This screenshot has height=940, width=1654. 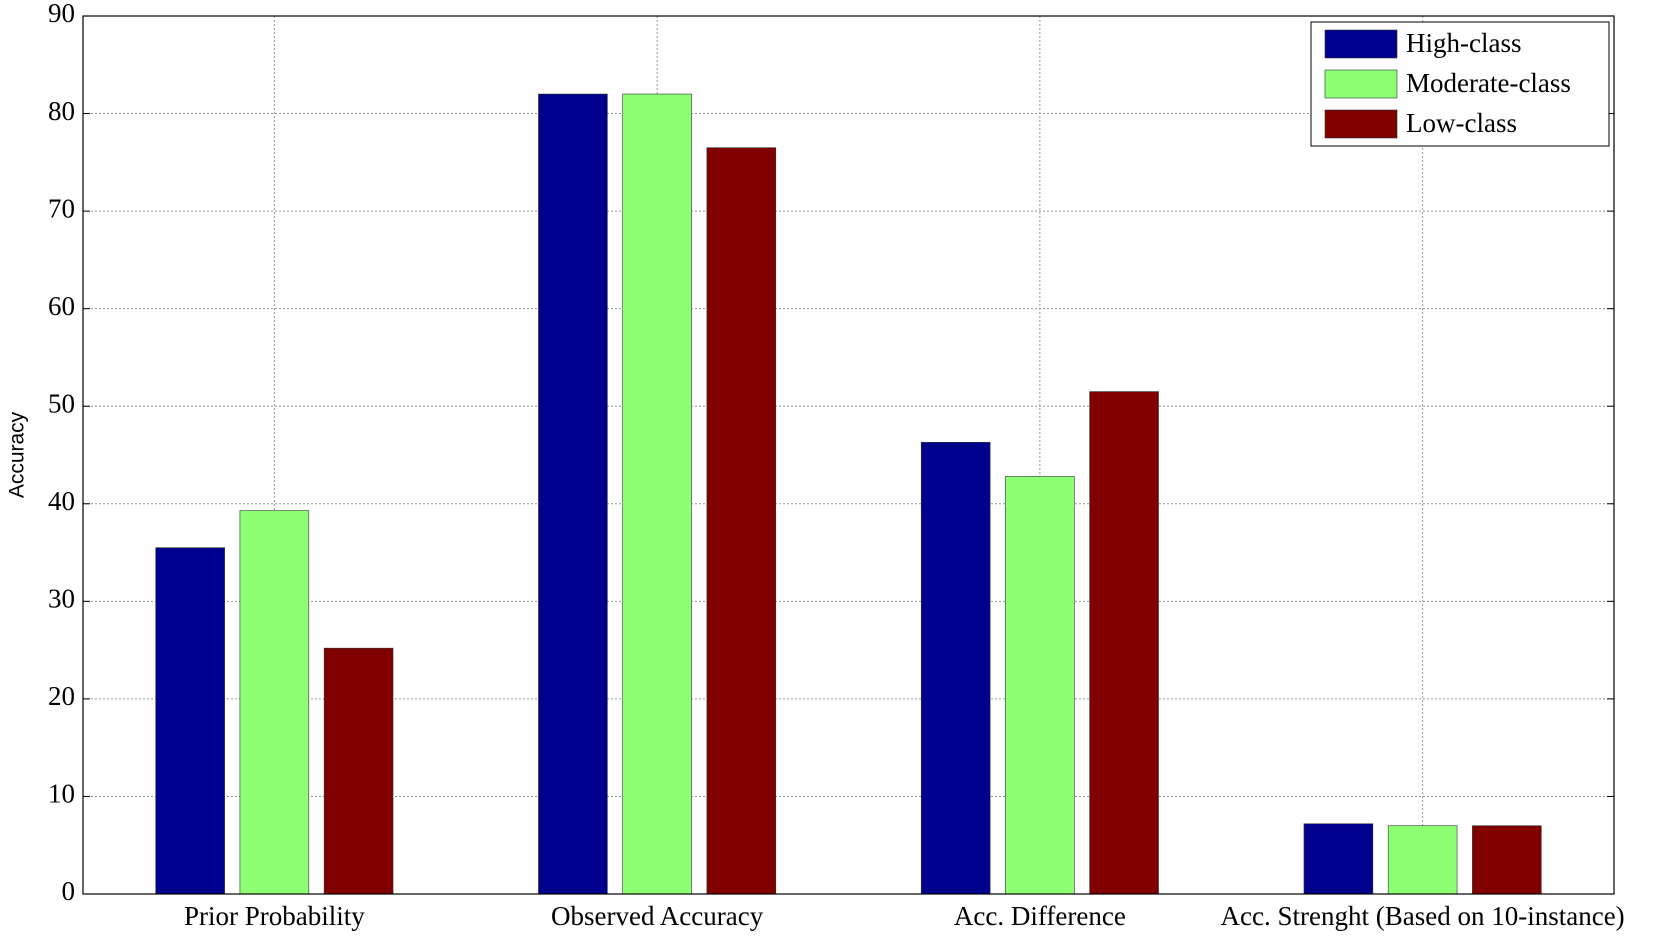 What do you see at coordinates (61, 306) in the screenshot?
I see `y-tick-label: 60` at bounding box center [61, 306].